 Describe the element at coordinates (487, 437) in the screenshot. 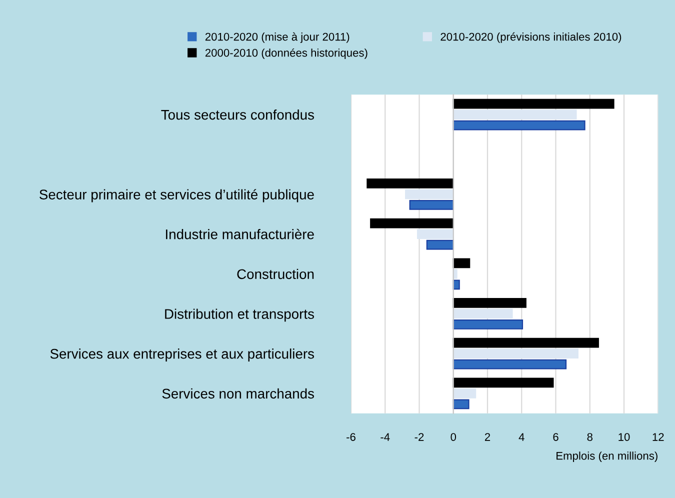

I see `x-tick-label: 2` at that location.